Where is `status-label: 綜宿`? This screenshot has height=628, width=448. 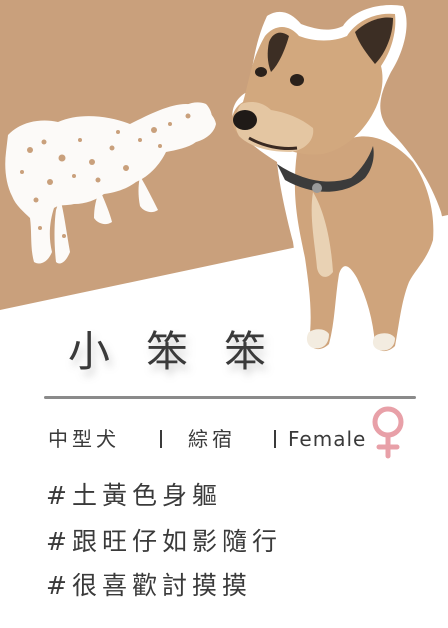 status-label: 綜宿 is located at coordinates (212, 439).